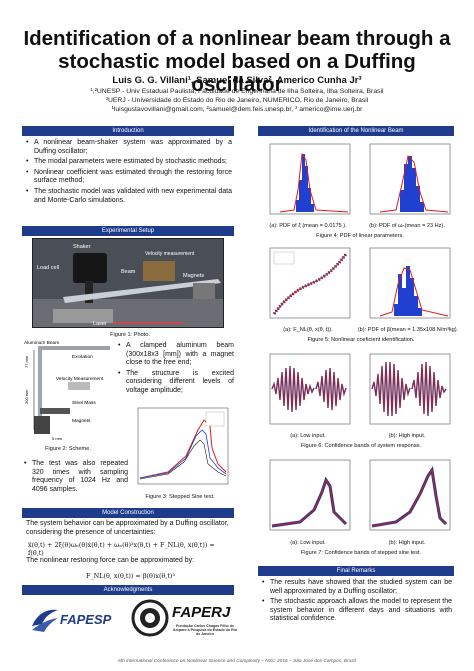 The image size is (474, 671). Describe the element at coordinates (308, 543) in the screenshot. I see `figure7a-caption: (a): Low input.` at that location.